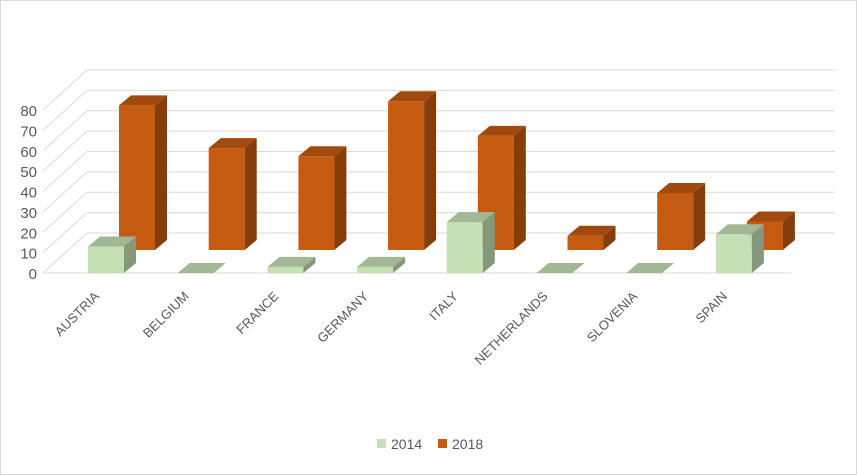 The image size is (857, 476). What do you see at coordinates (467, 444) in the screenshot?
I see `legend-label-2018: 2018` at bounding box center [467, 444].